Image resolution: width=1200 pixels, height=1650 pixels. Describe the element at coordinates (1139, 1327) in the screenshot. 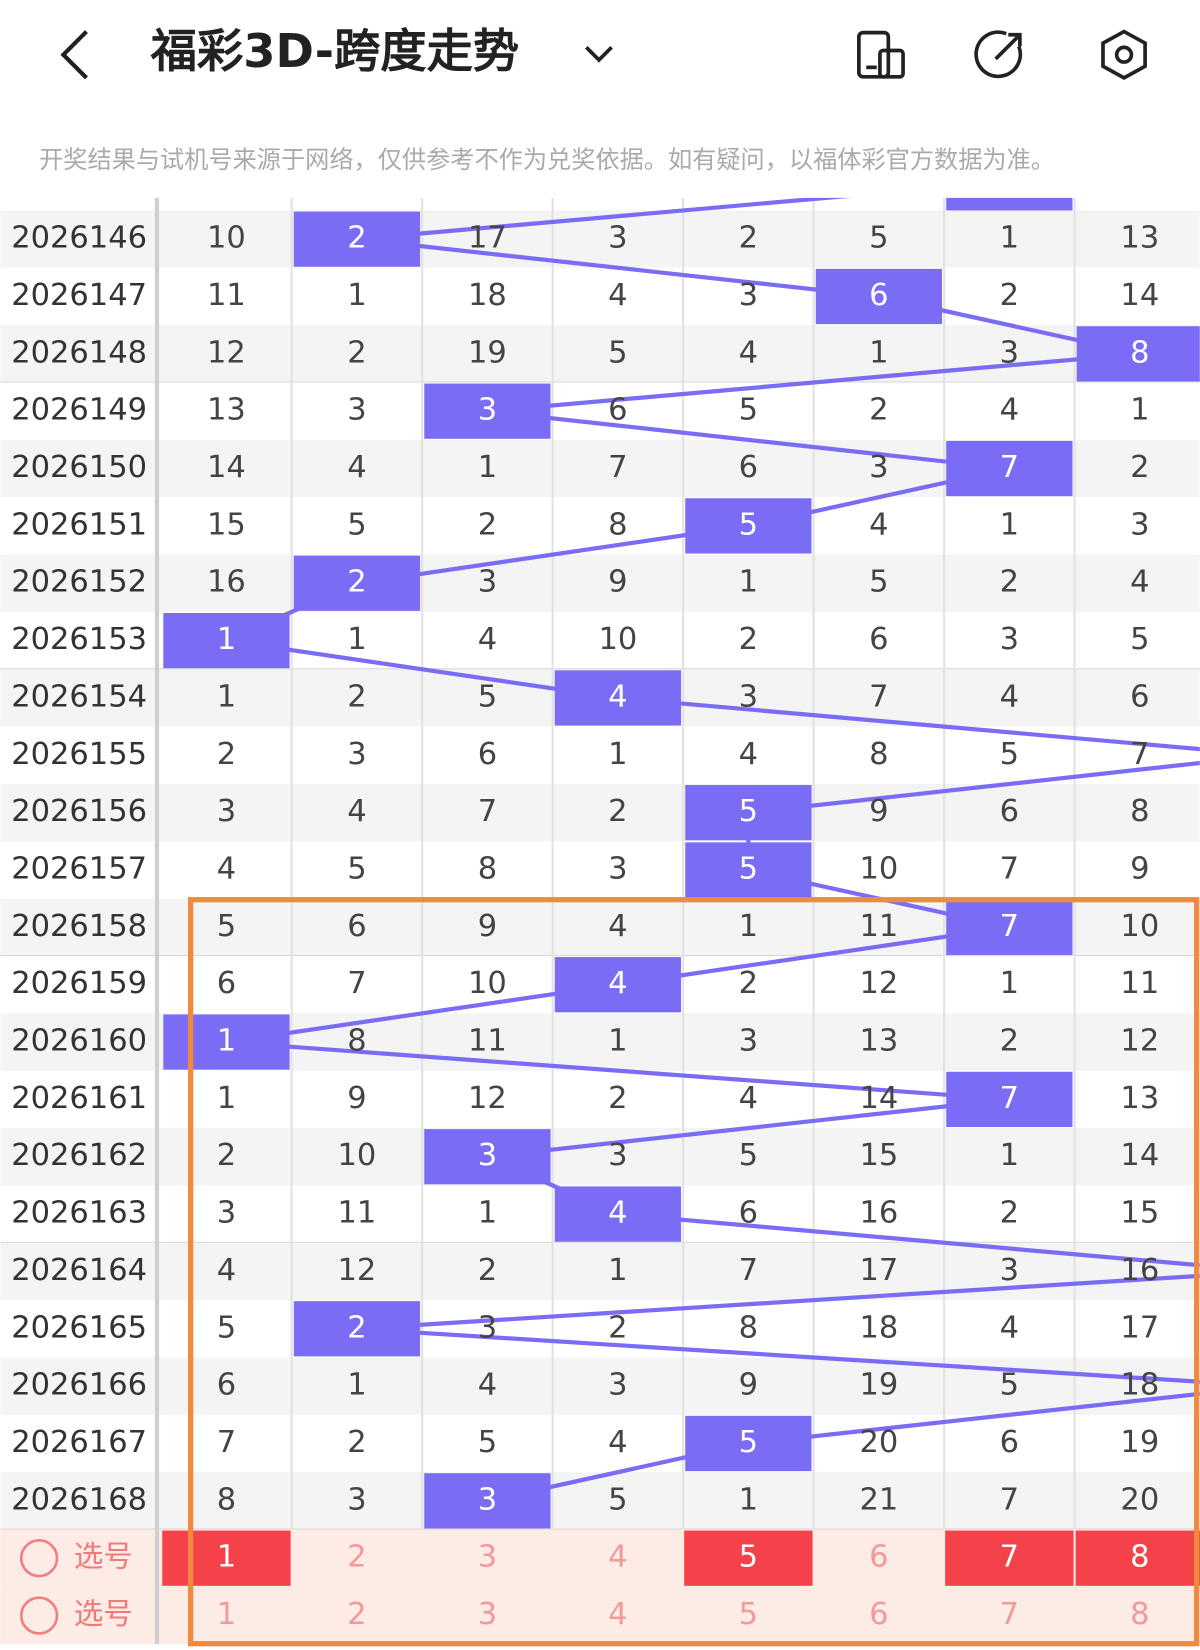

I see `omission-value: 17` at that location.